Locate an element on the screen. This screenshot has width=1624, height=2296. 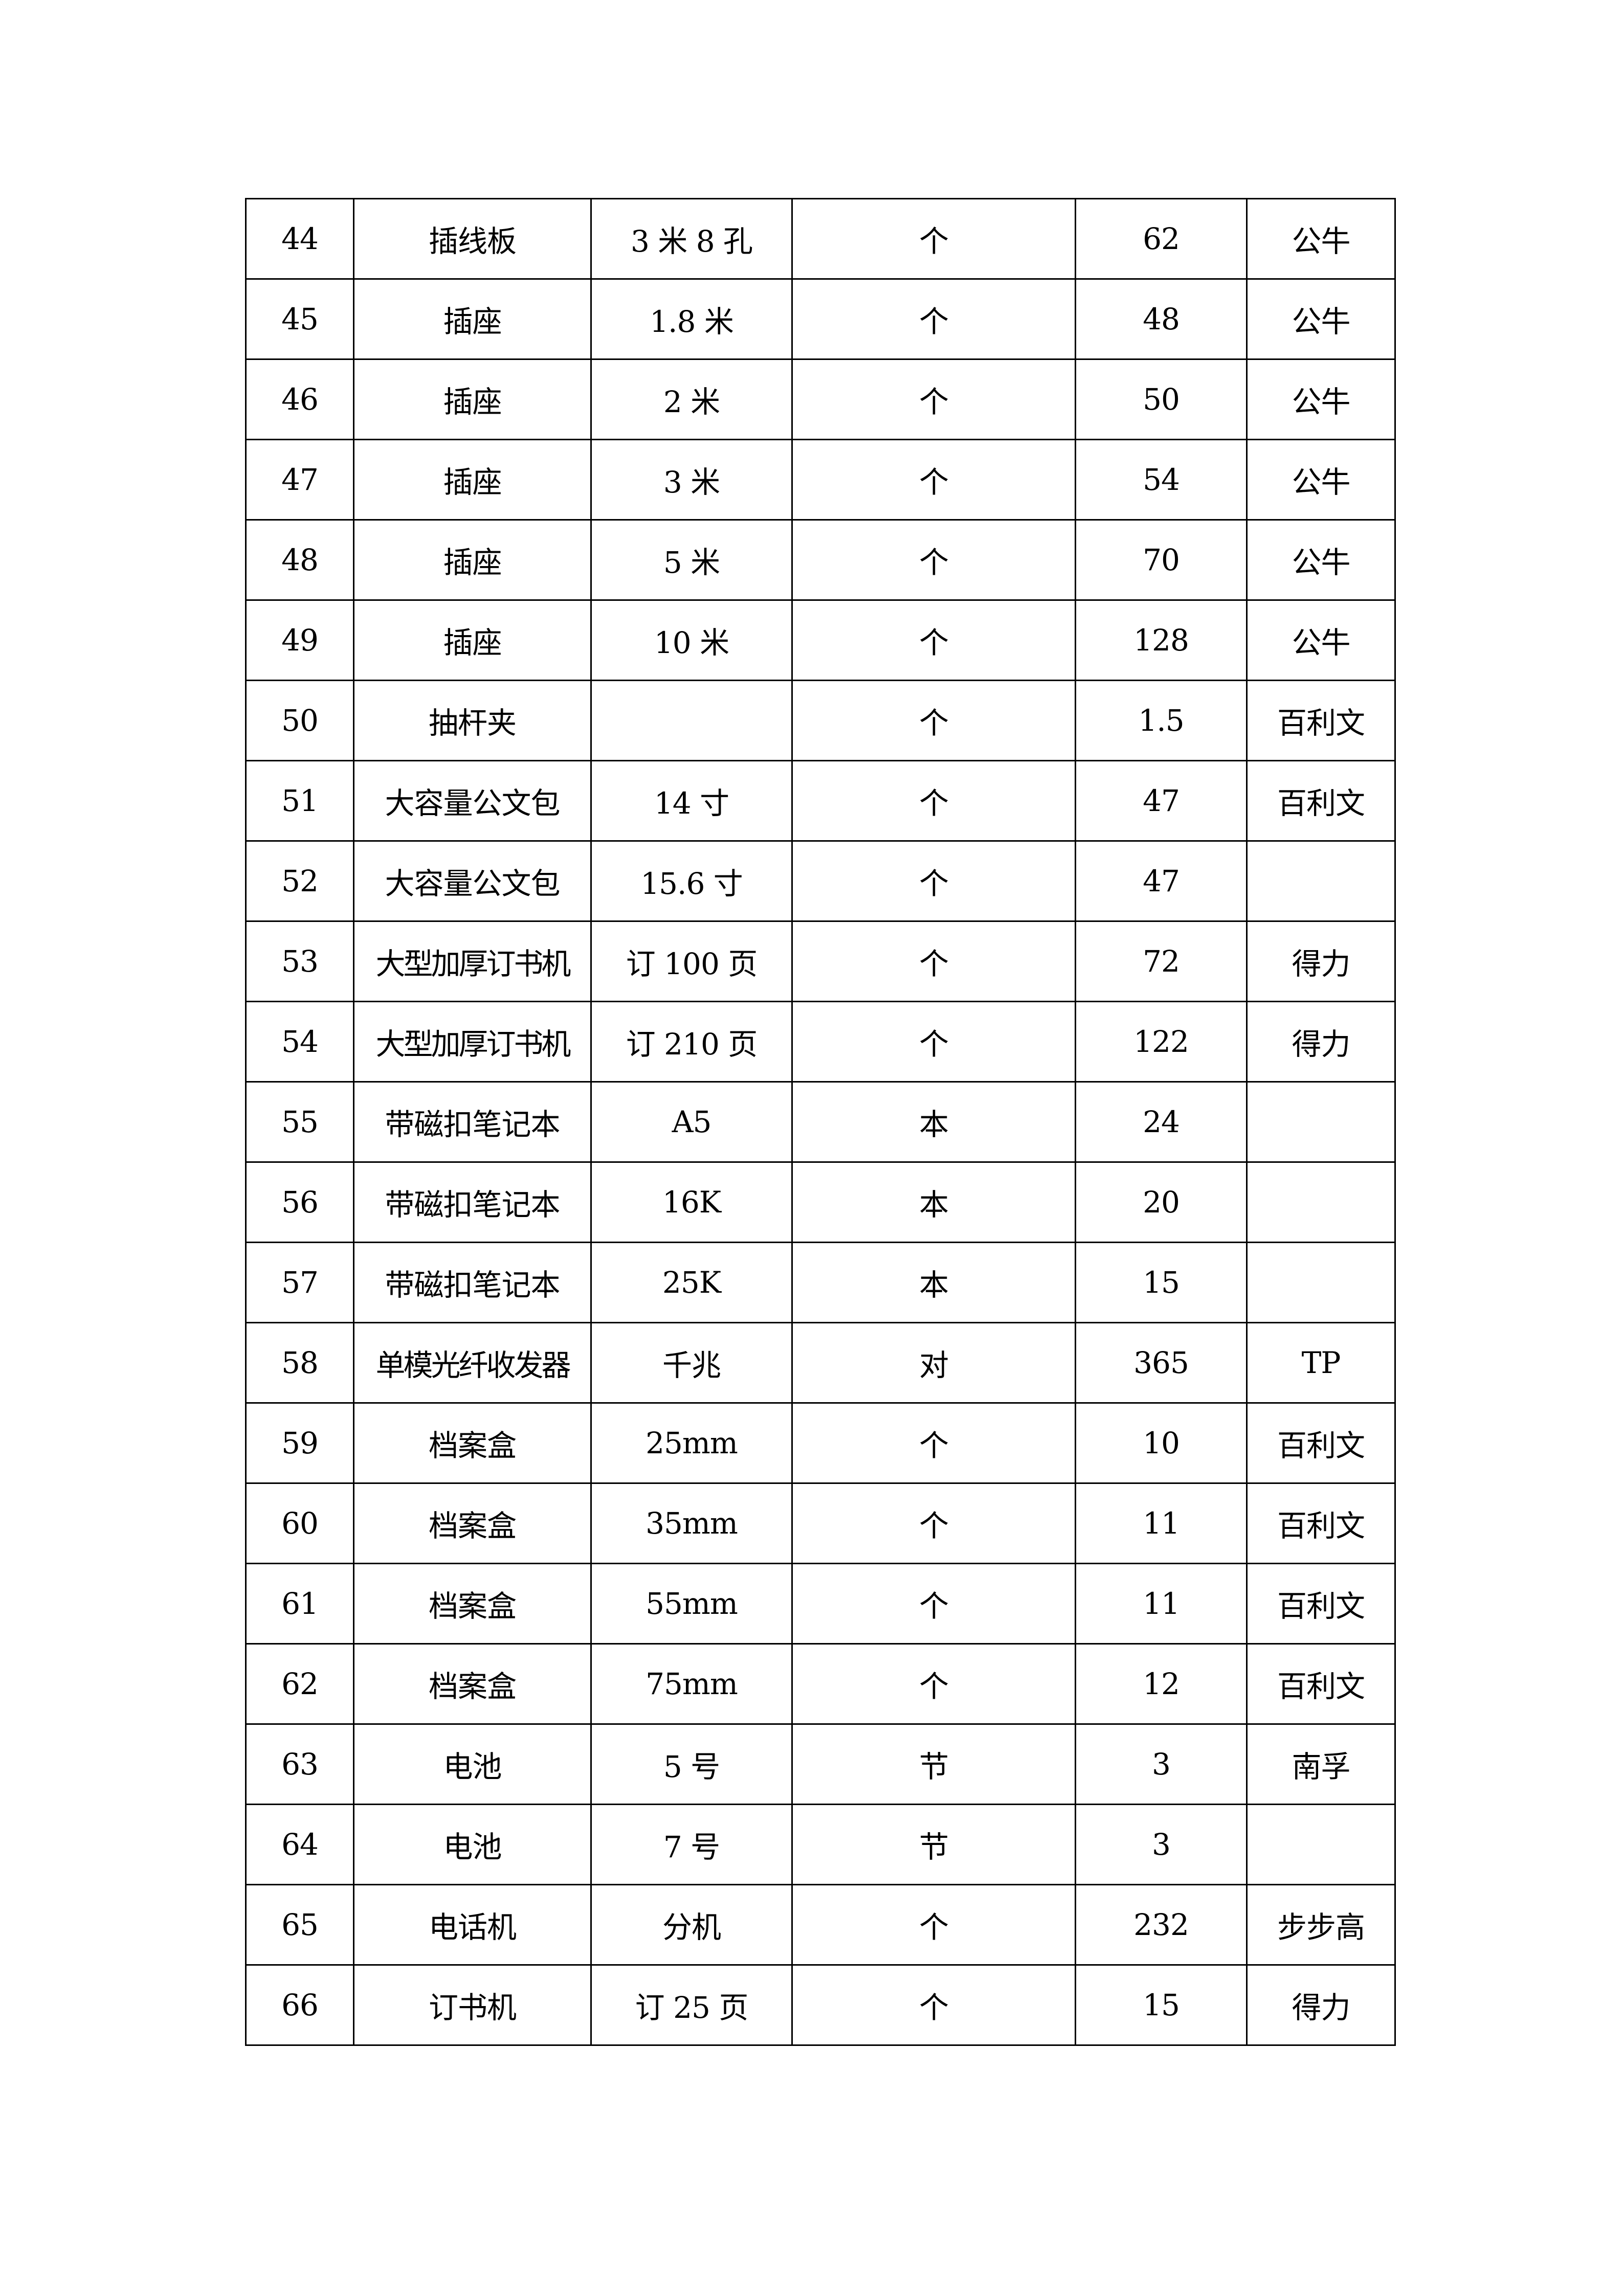
cell-index: 53 is located at coordinates (300, 961).